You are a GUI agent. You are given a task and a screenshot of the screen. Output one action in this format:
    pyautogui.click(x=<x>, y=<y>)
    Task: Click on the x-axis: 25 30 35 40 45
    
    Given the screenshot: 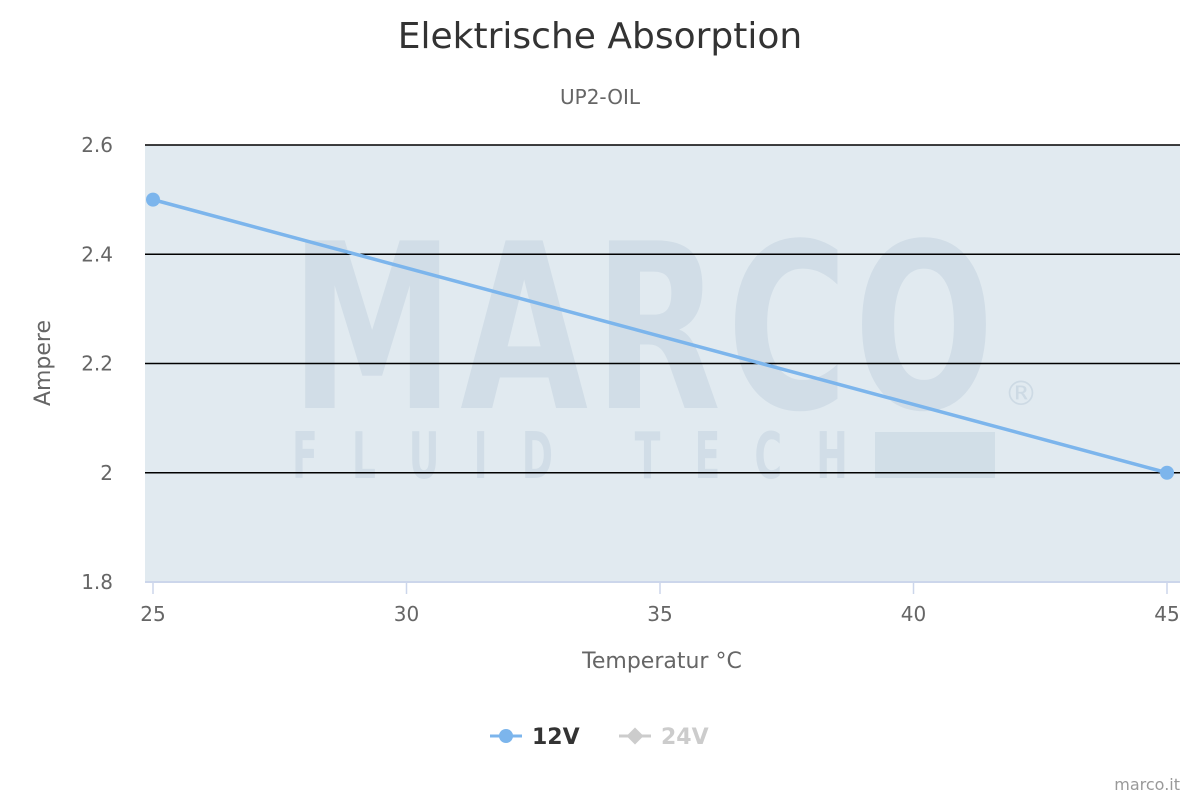 What is the action you would take?
    pyautogui.click(x=660, y=604)
    